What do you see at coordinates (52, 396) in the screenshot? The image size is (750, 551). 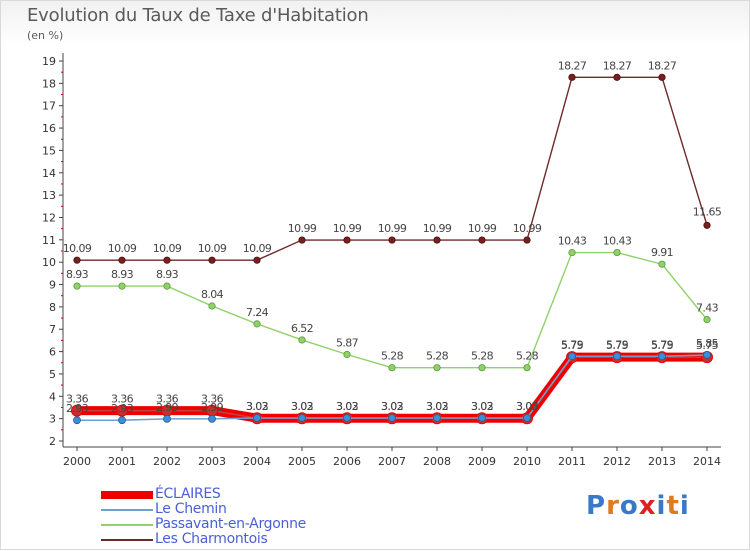 I see `y-tick-label: 4` at bounding box center [52, 396].